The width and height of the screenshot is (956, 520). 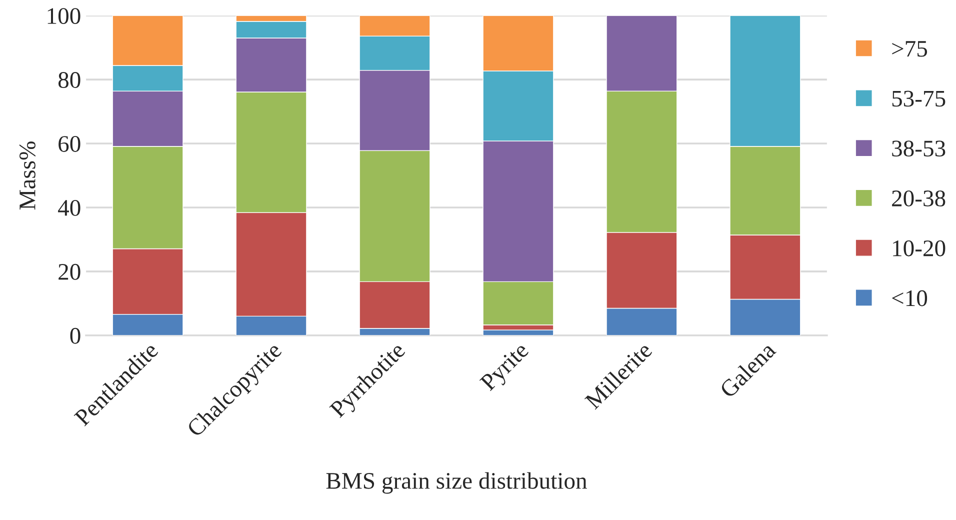 I want to click on y-tick-label: 100, so click(x=64, y=16).